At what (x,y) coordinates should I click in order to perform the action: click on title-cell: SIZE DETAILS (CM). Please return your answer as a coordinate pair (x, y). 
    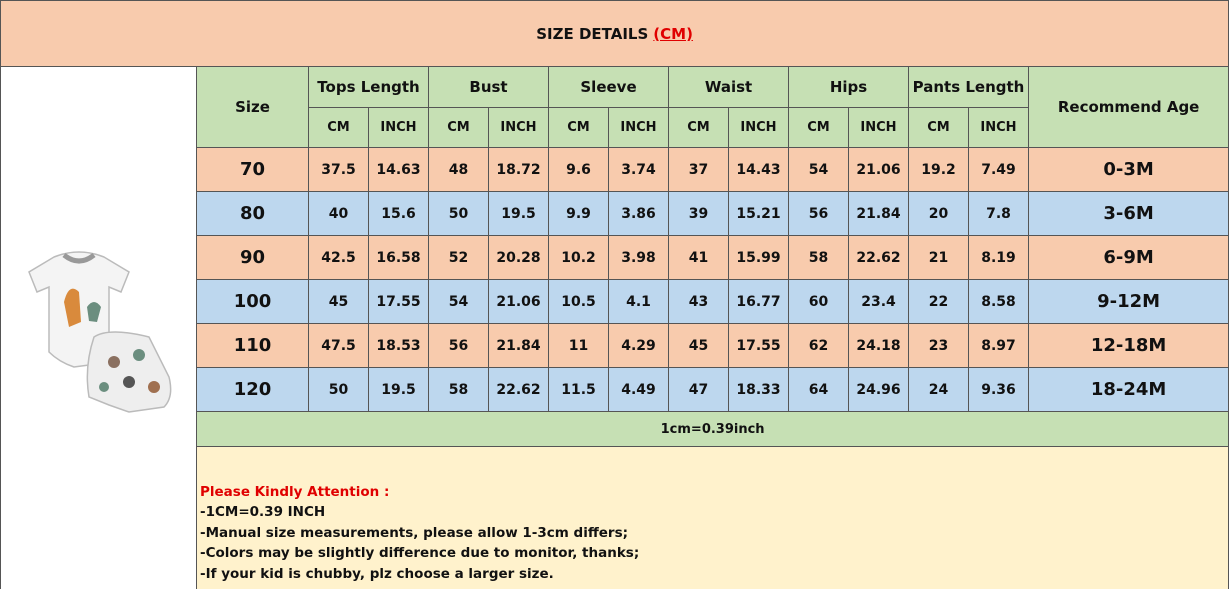
    Looking at the image, I should click on (615, 33).